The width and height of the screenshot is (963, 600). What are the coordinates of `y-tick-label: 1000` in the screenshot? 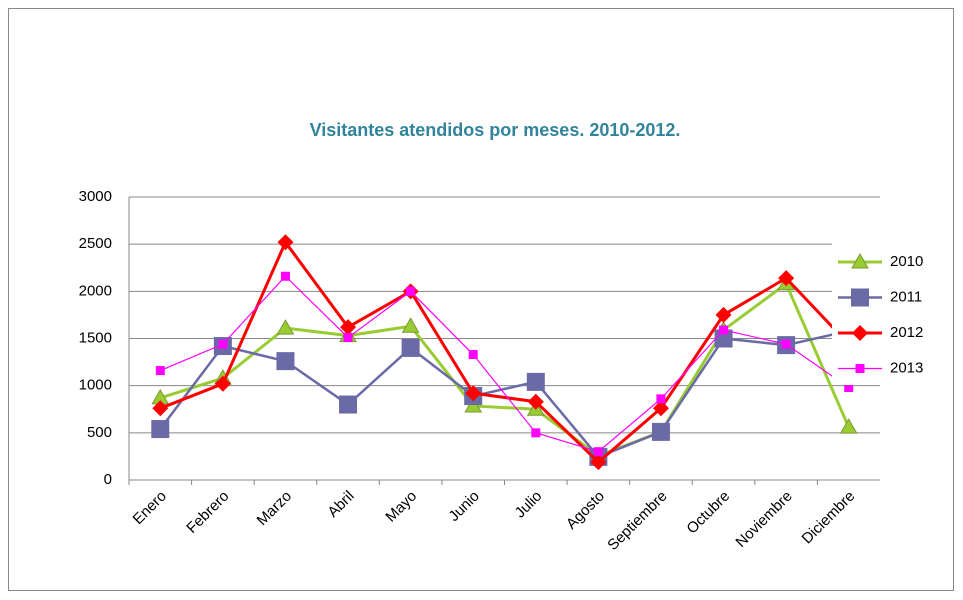 It's located at (95, 385).